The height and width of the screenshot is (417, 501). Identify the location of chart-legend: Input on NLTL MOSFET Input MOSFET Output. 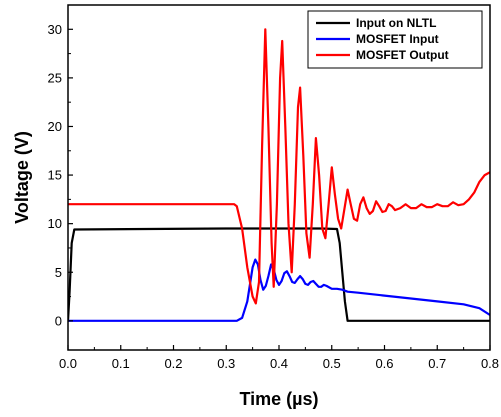
(395, 39).